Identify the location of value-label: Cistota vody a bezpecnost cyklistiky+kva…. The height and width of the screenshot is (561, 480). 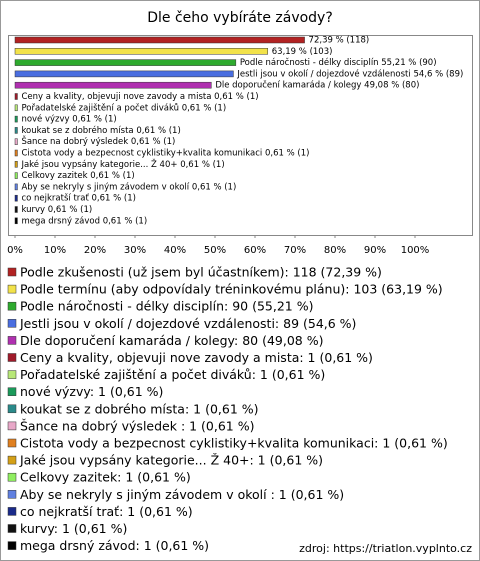
(165, 154).